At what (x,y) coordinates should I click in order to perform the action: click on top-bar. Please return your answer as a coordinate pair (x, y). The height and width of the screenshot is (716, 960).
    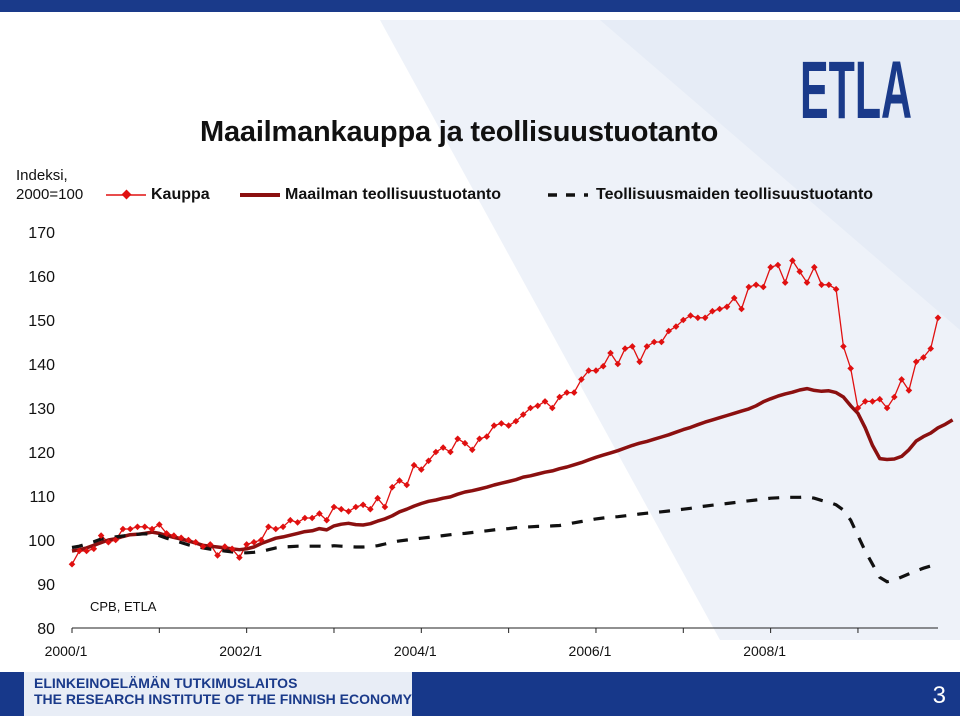
    Looking at the image, I should click on (480, 6).